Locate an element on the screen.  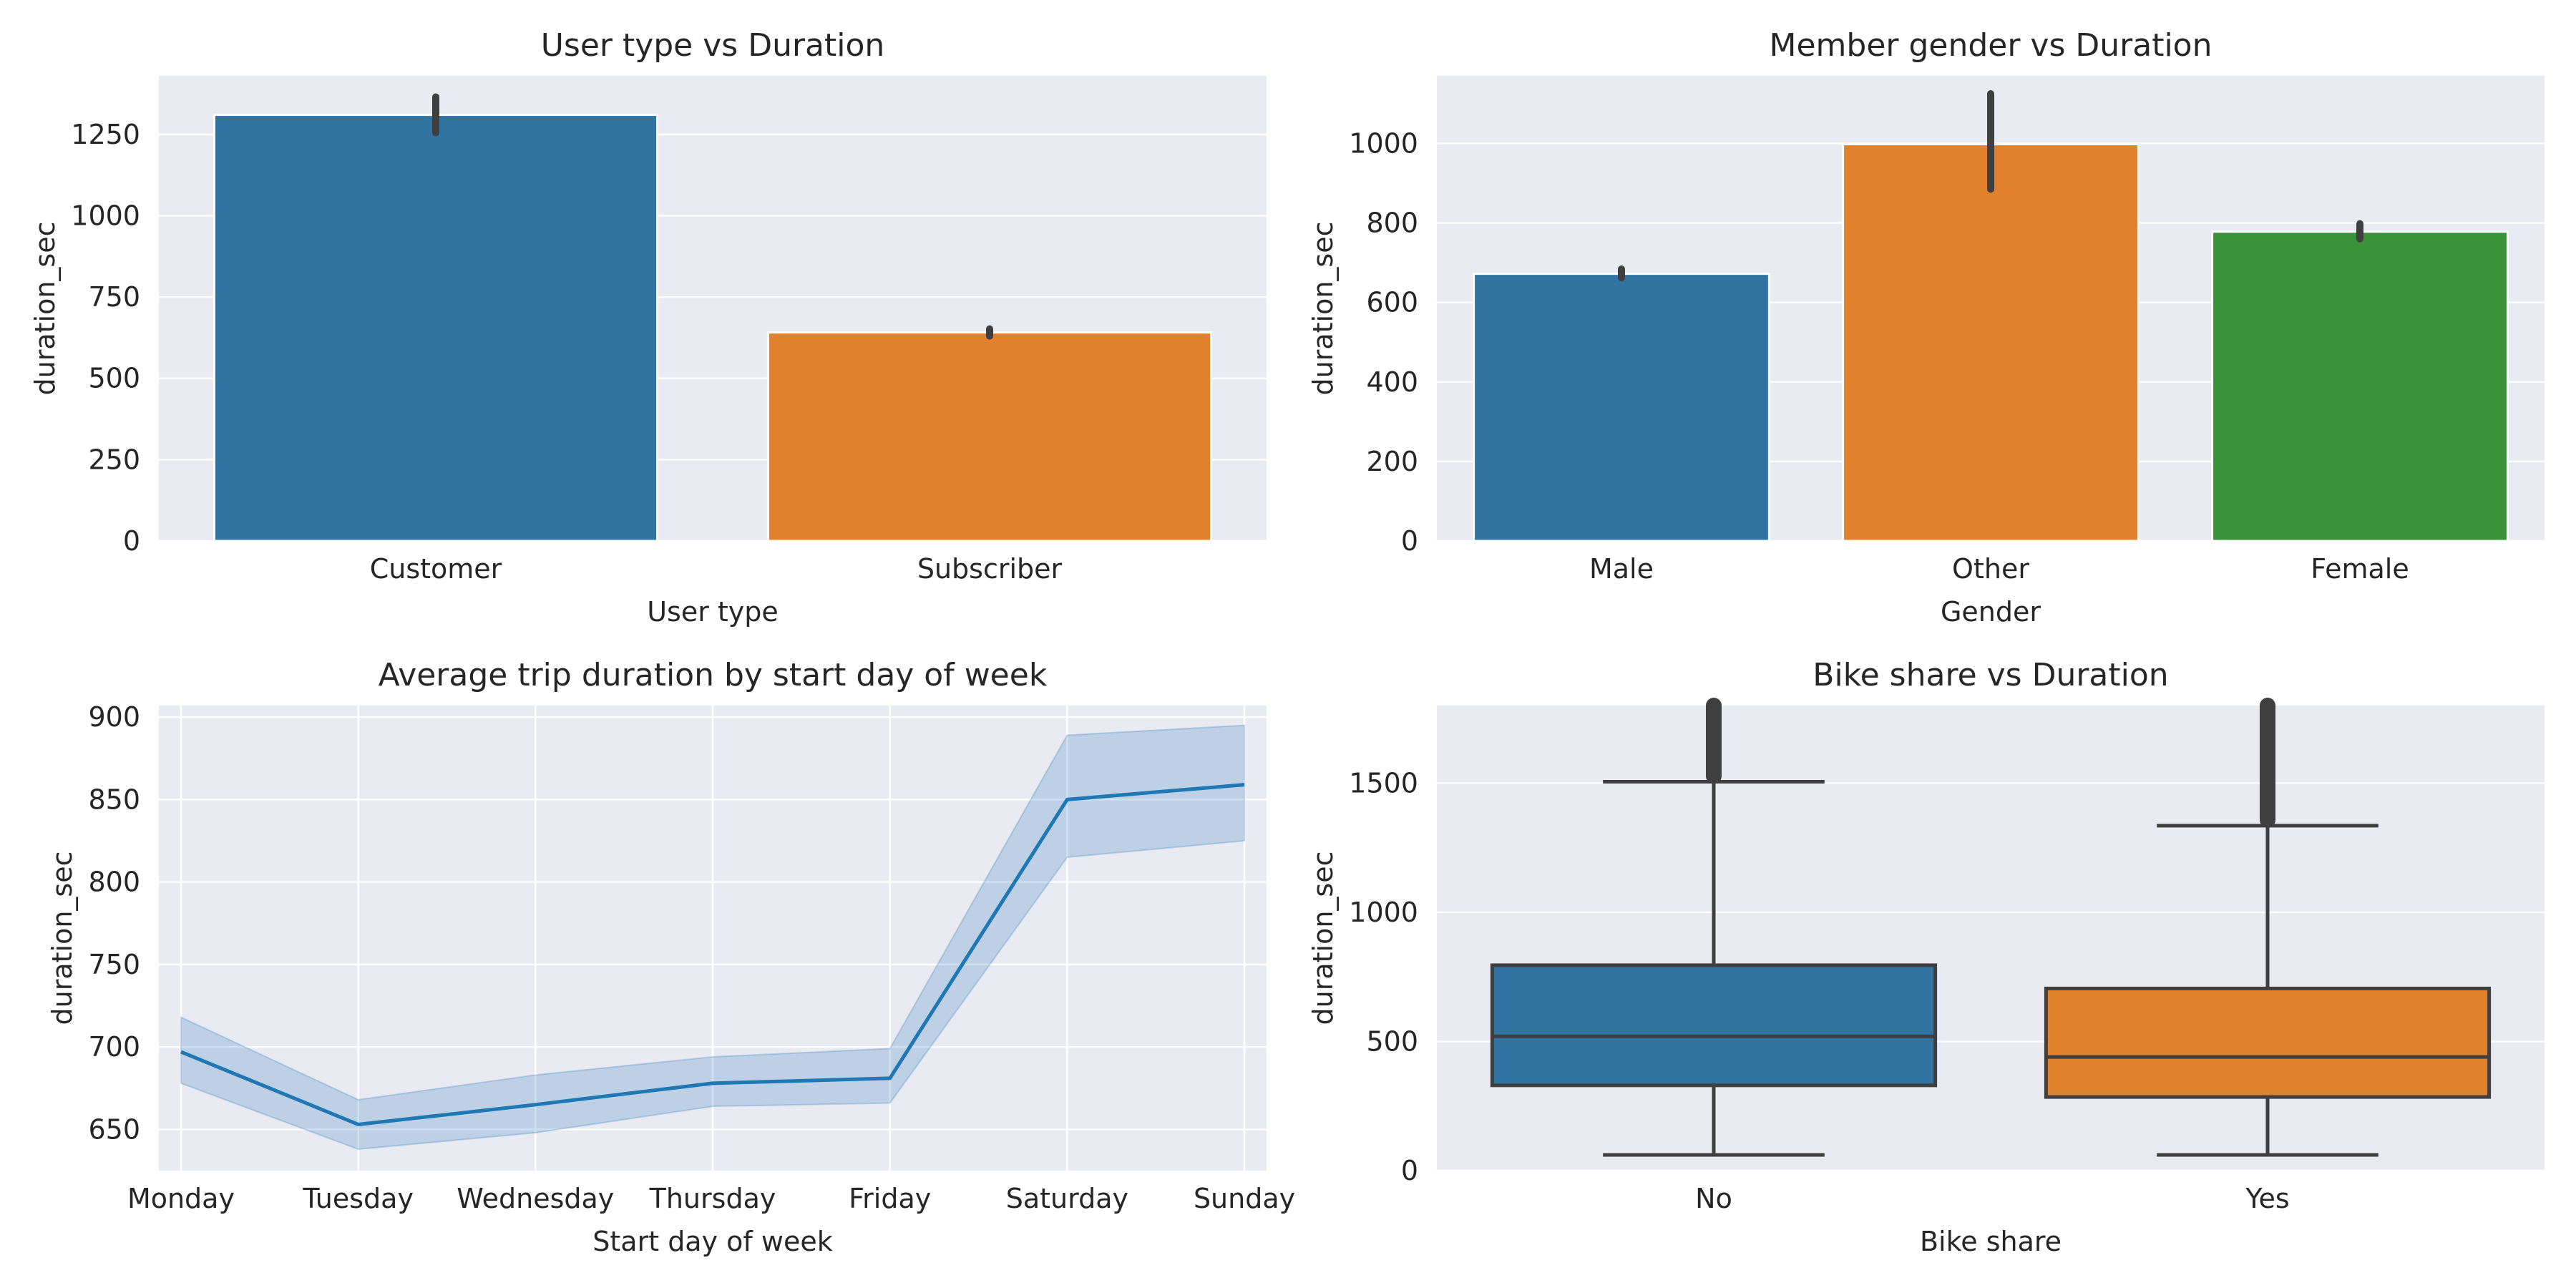
bar-female is located at coordinates (2360, 386).